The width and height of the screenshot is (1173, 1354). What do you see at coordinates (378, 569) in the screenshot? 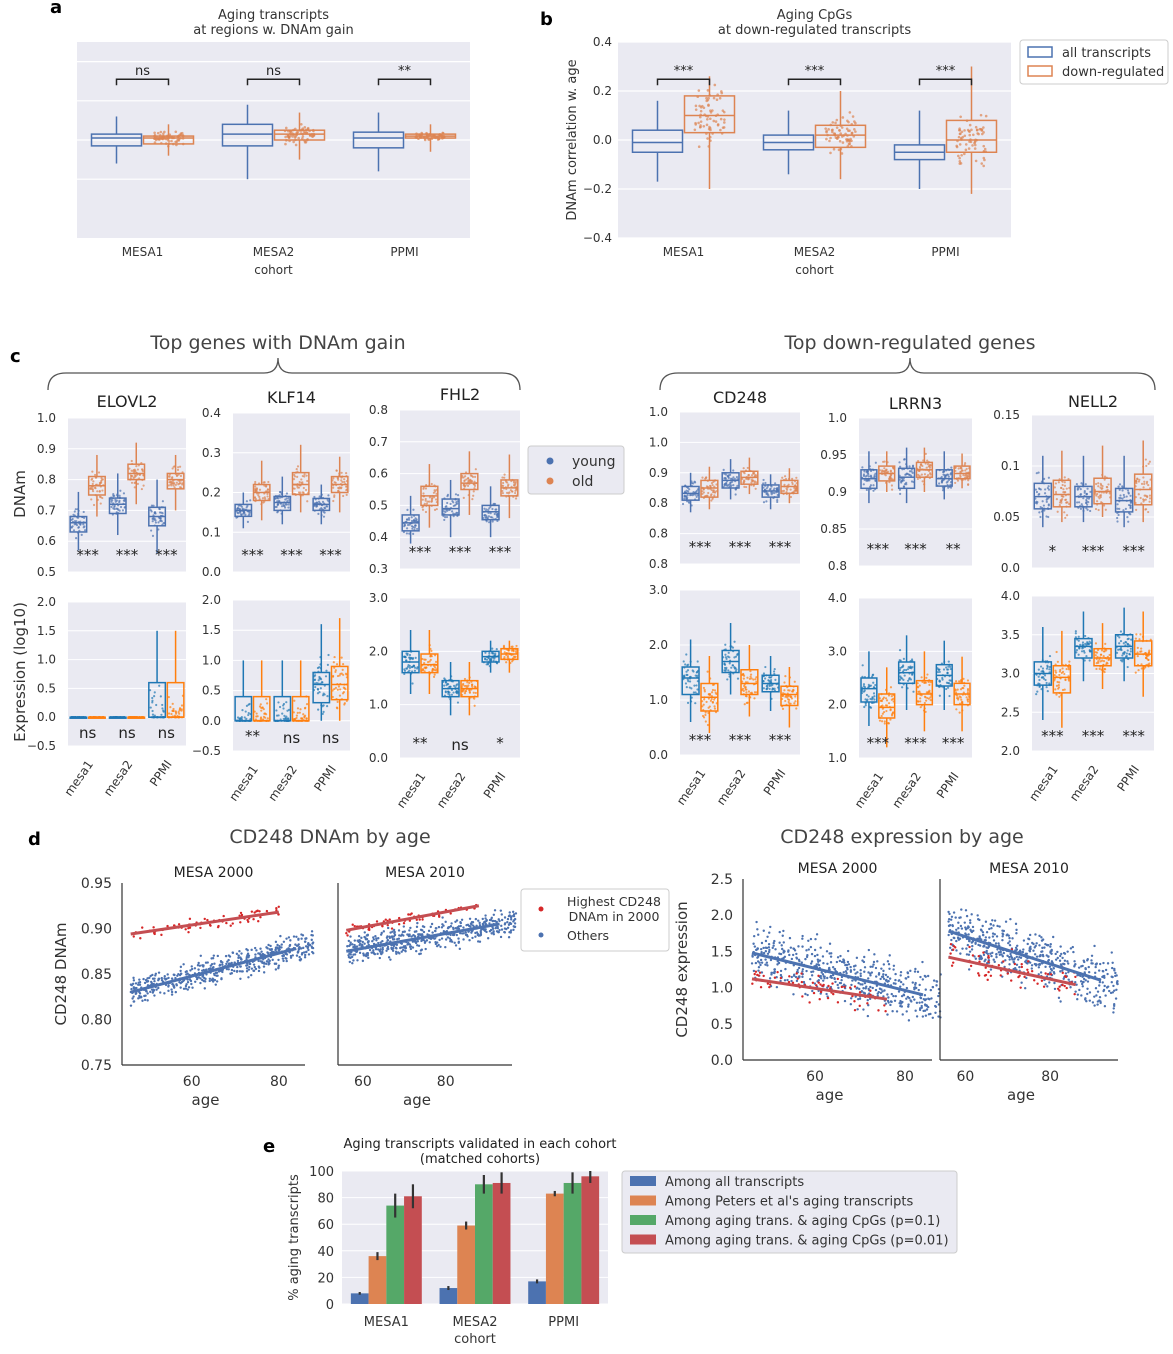
I see `y-tick-label: 0.3` at bounding box center [378, 569].